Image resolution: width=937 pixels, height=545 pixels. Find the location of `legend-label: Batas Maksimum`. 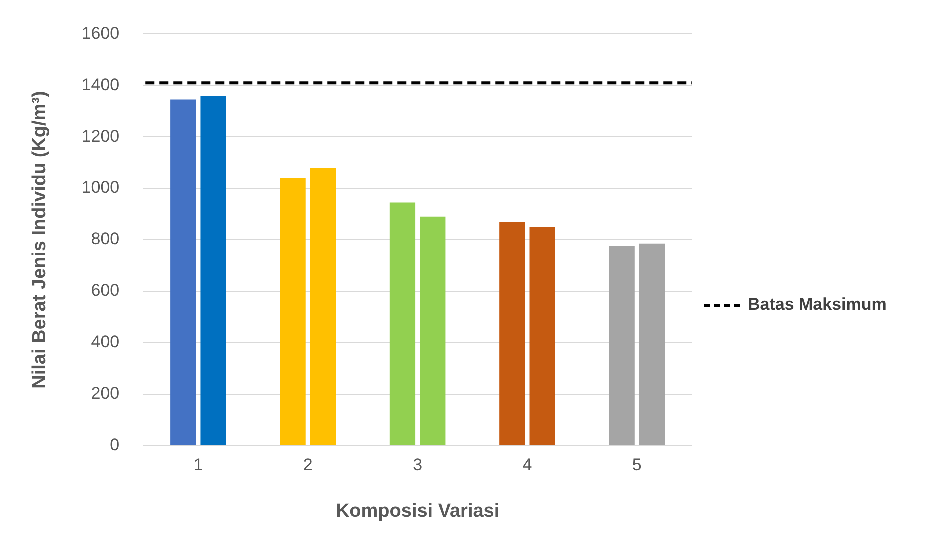

legend-label: Batas Maksimum is located at coordinates (817, 305).